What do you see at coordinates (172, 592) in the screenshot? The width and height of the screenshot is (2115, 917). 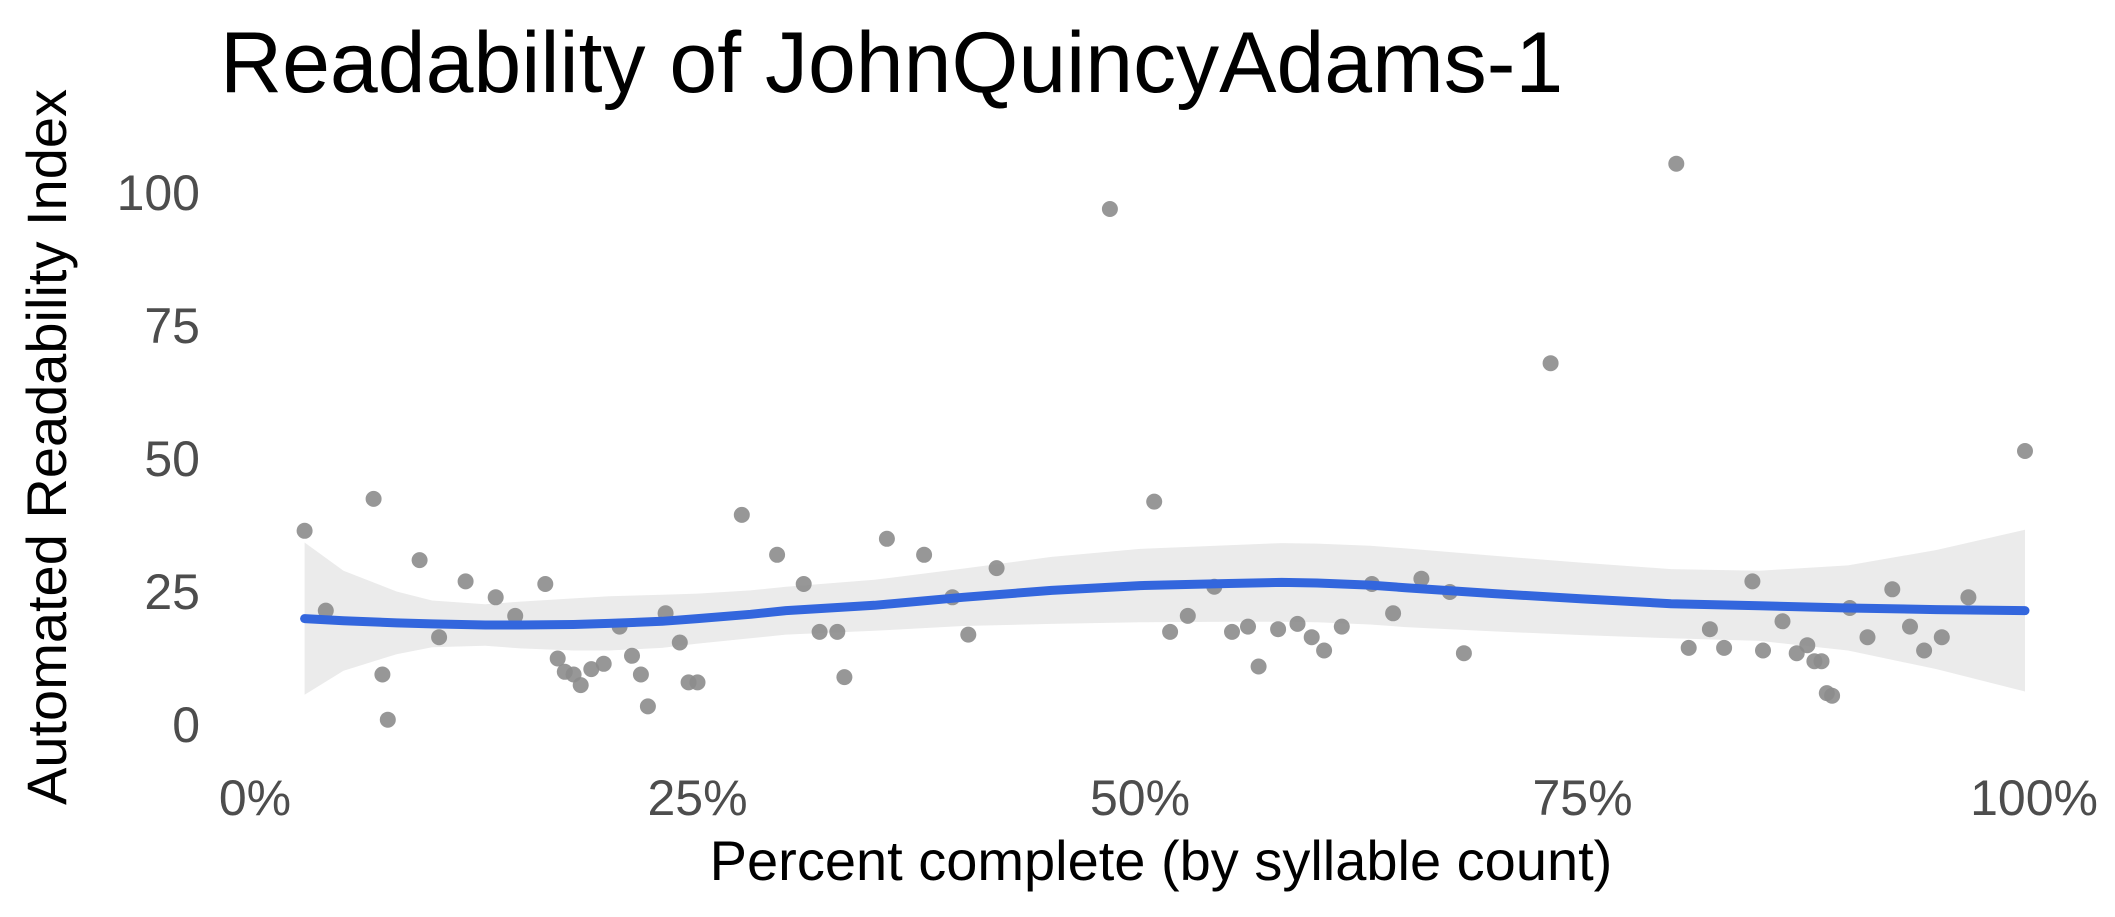 I see `y-tick-label: 25` at bounding box center [172, 592].